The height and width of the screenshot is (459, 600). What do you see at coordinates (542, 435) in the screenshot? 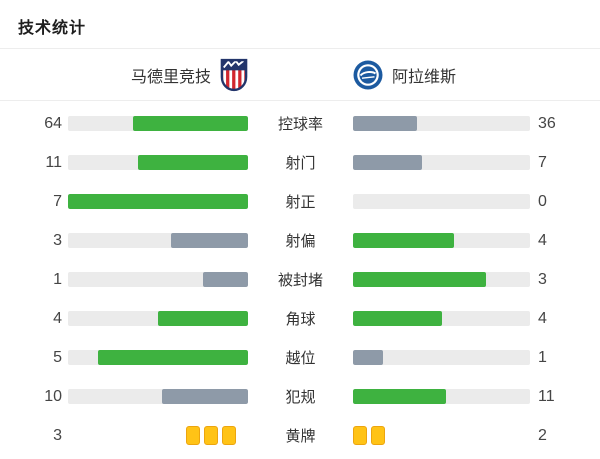
I see `away-value: 2` at bounding box center [542, 435].